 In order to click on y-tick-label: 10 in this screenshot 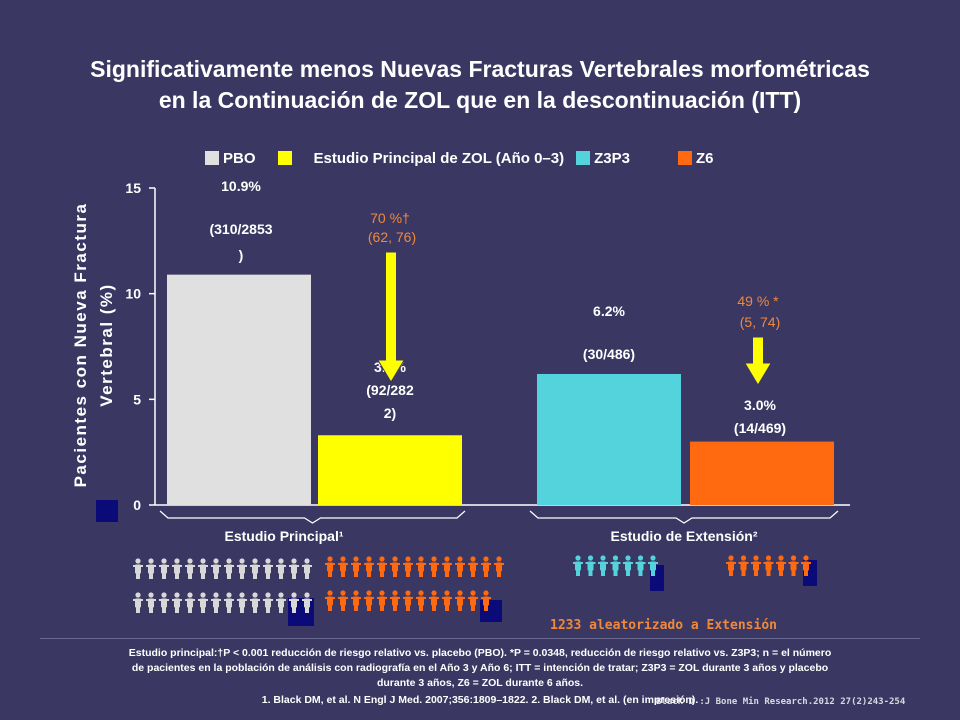, I will do `click(133, 294)`.